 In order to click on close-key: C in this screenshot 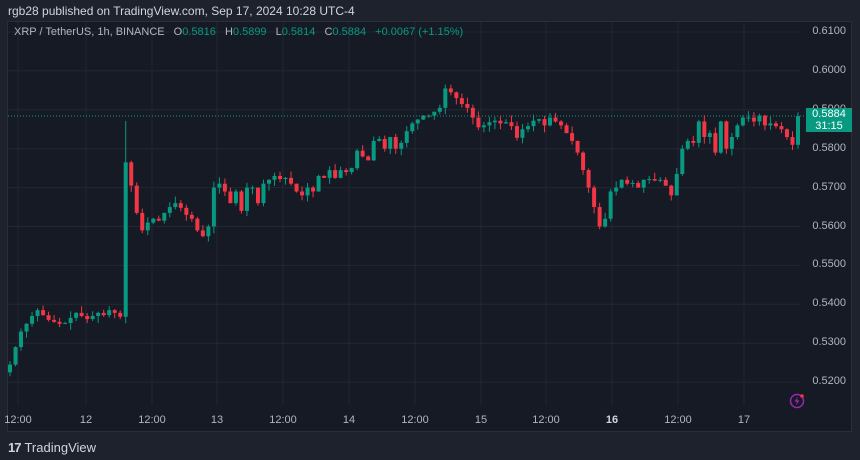, I will do `click(328, 32)`.